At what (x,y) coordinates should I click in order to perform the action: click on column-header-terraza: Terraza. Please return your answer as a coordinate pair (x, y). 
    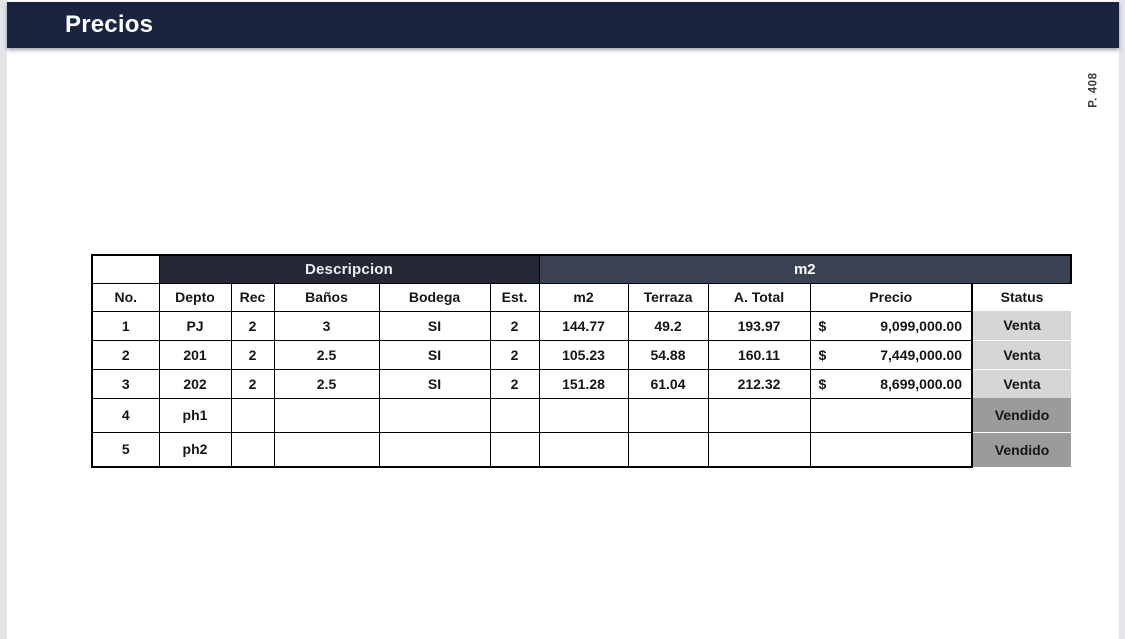
    Looking at the image, I should click on (668, 297).